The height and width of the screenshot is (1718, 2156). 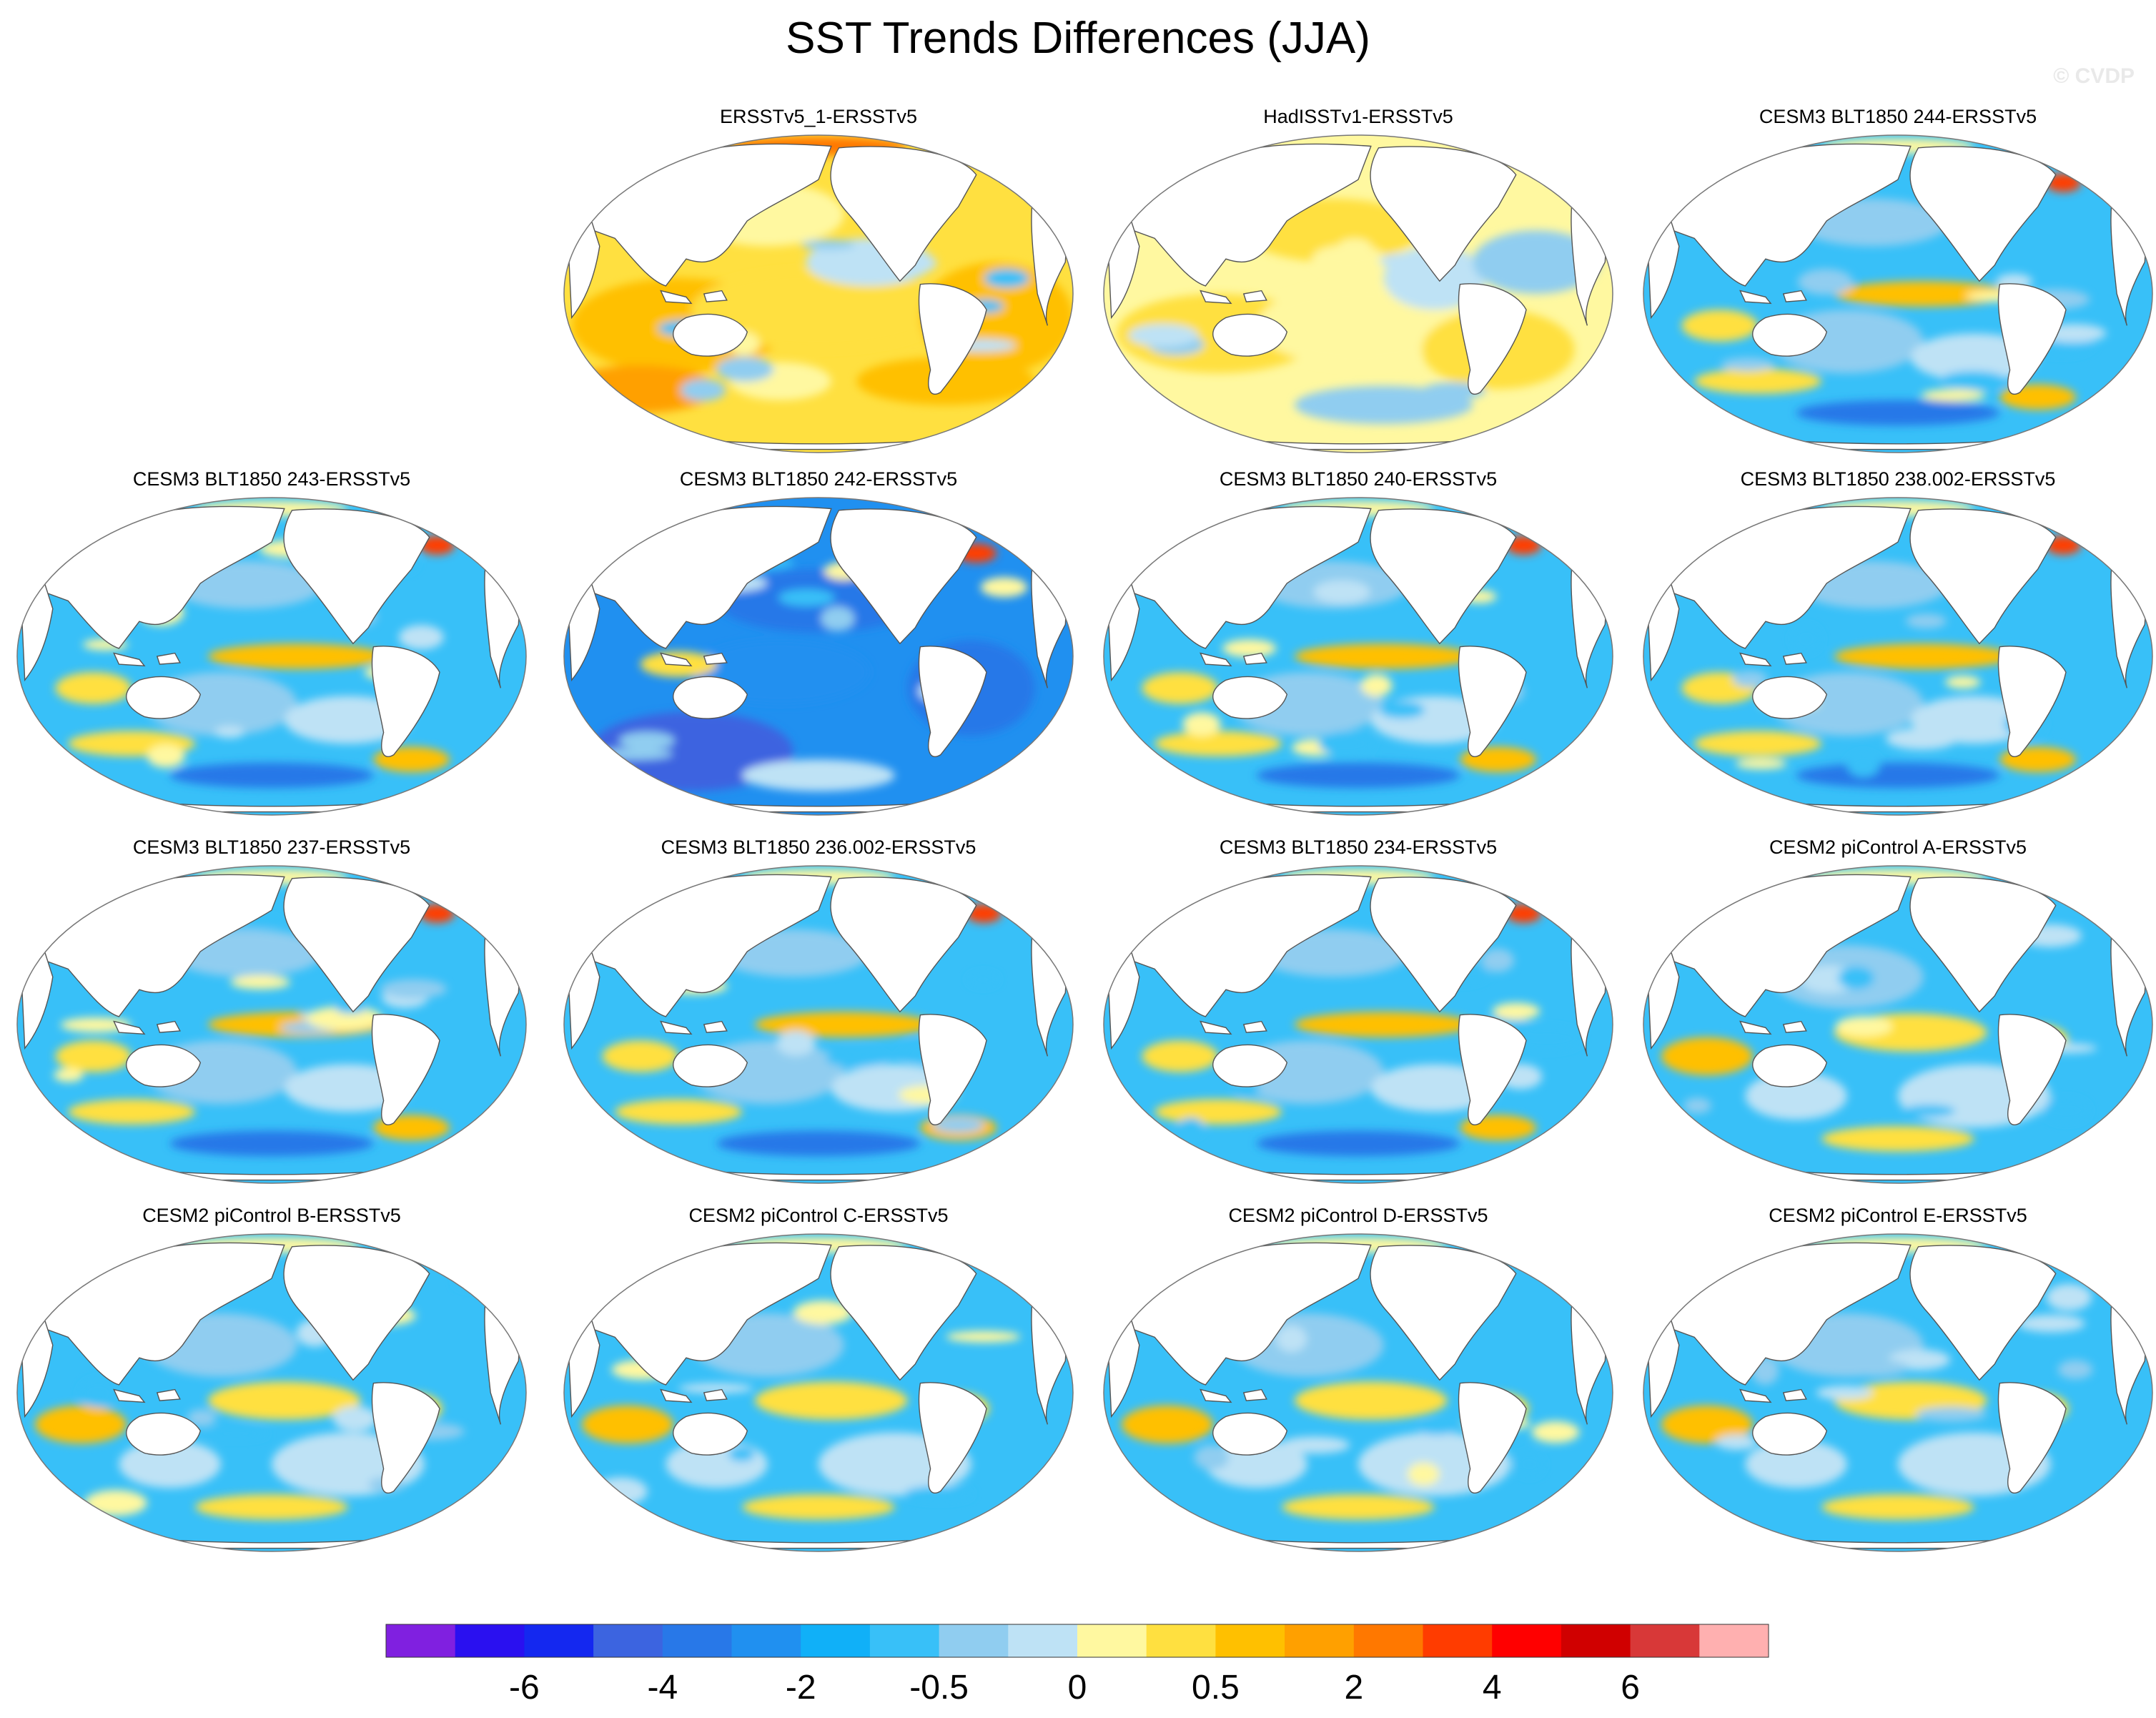 What do you see at coordinates (1216, 1688) in the screenshot?
I see `colorbar-tick-label: 0.5` at bounding box center [1216, 1688].